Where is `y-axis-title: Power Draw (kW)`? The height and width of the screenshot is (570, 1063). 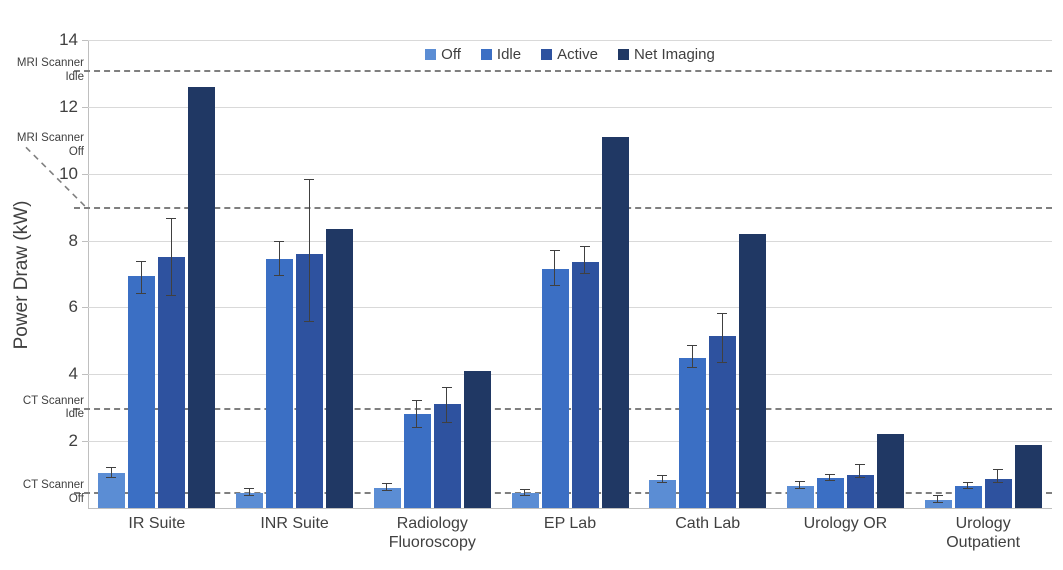 y-axis-title: Power Draw (kW) is located at coordinates (21, 275).